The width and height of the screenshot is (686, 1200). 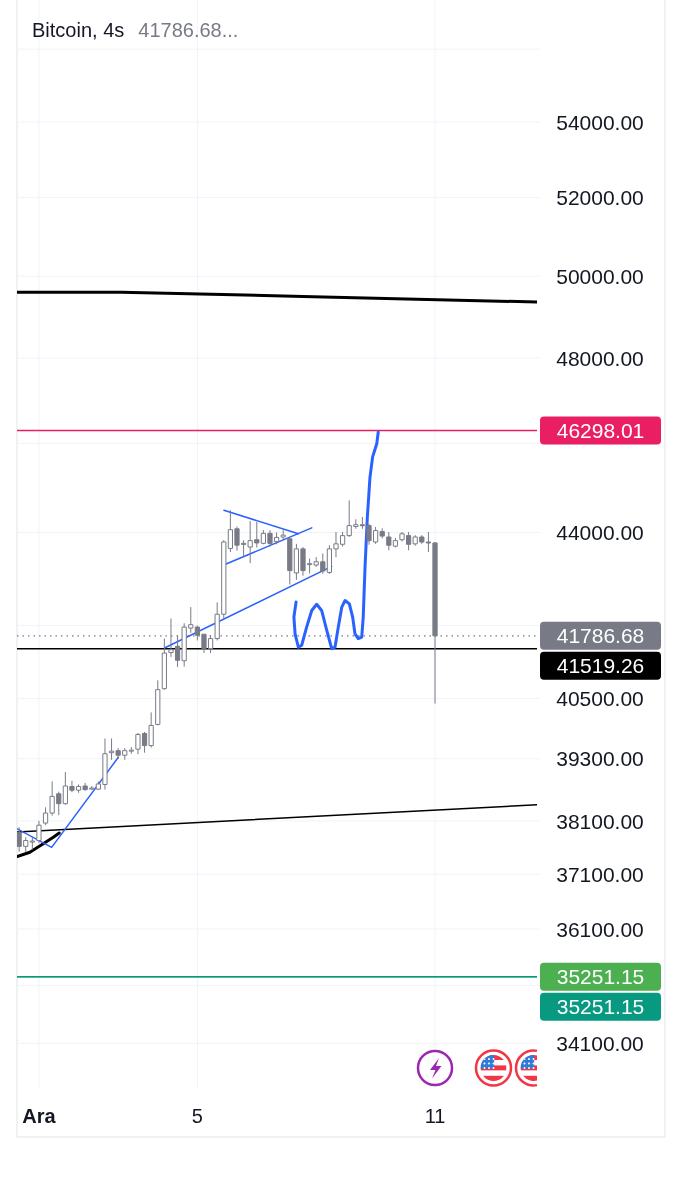 I want to click on y-tick-label: 39300.00, so click(x=600, y=759).